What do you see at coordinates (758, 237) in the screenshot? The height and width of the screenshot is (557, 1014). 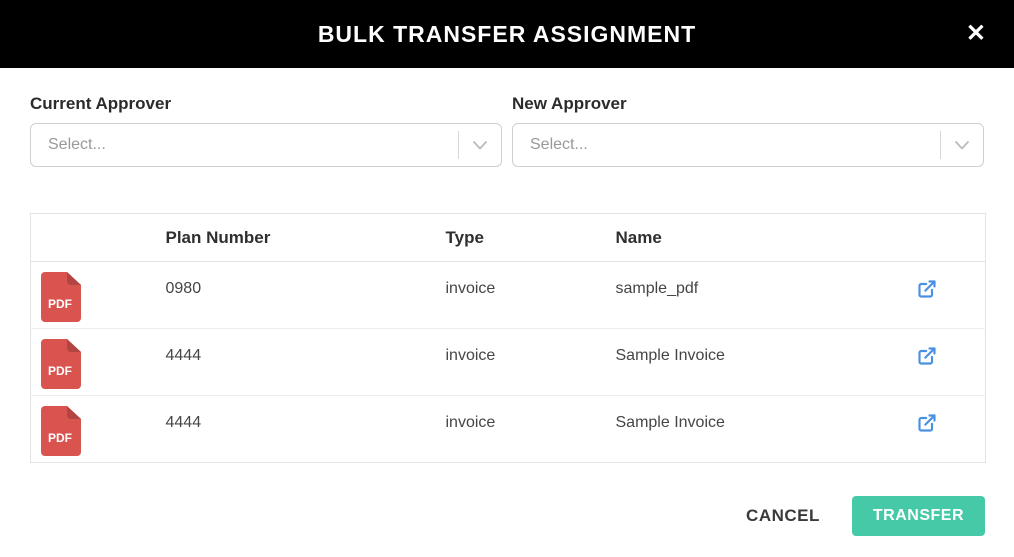 I see `name-column-header: Name` at bounding box center [758, 237].